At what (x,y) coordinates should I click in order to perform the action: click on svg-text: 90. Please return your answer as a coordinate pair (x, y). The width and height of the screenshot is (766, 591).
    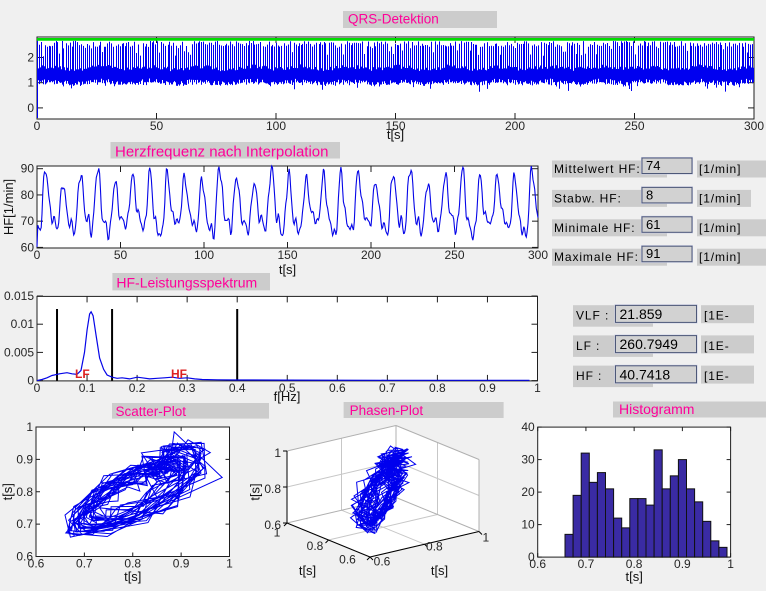
    Looking at the image, I should click on (28, 169).